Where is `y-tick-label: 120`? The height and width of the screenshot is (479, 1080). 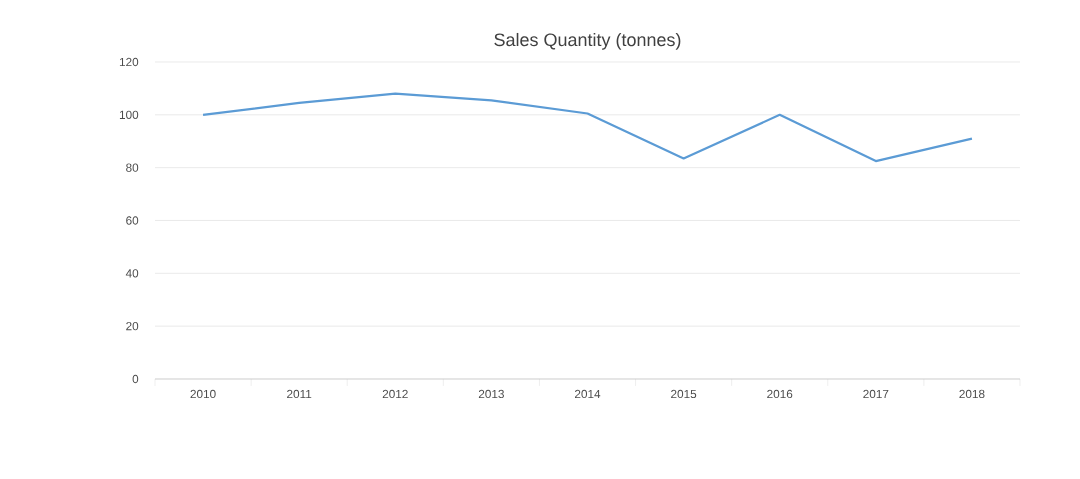 y-tick-label: 120 is located at coordinates (129, 62).